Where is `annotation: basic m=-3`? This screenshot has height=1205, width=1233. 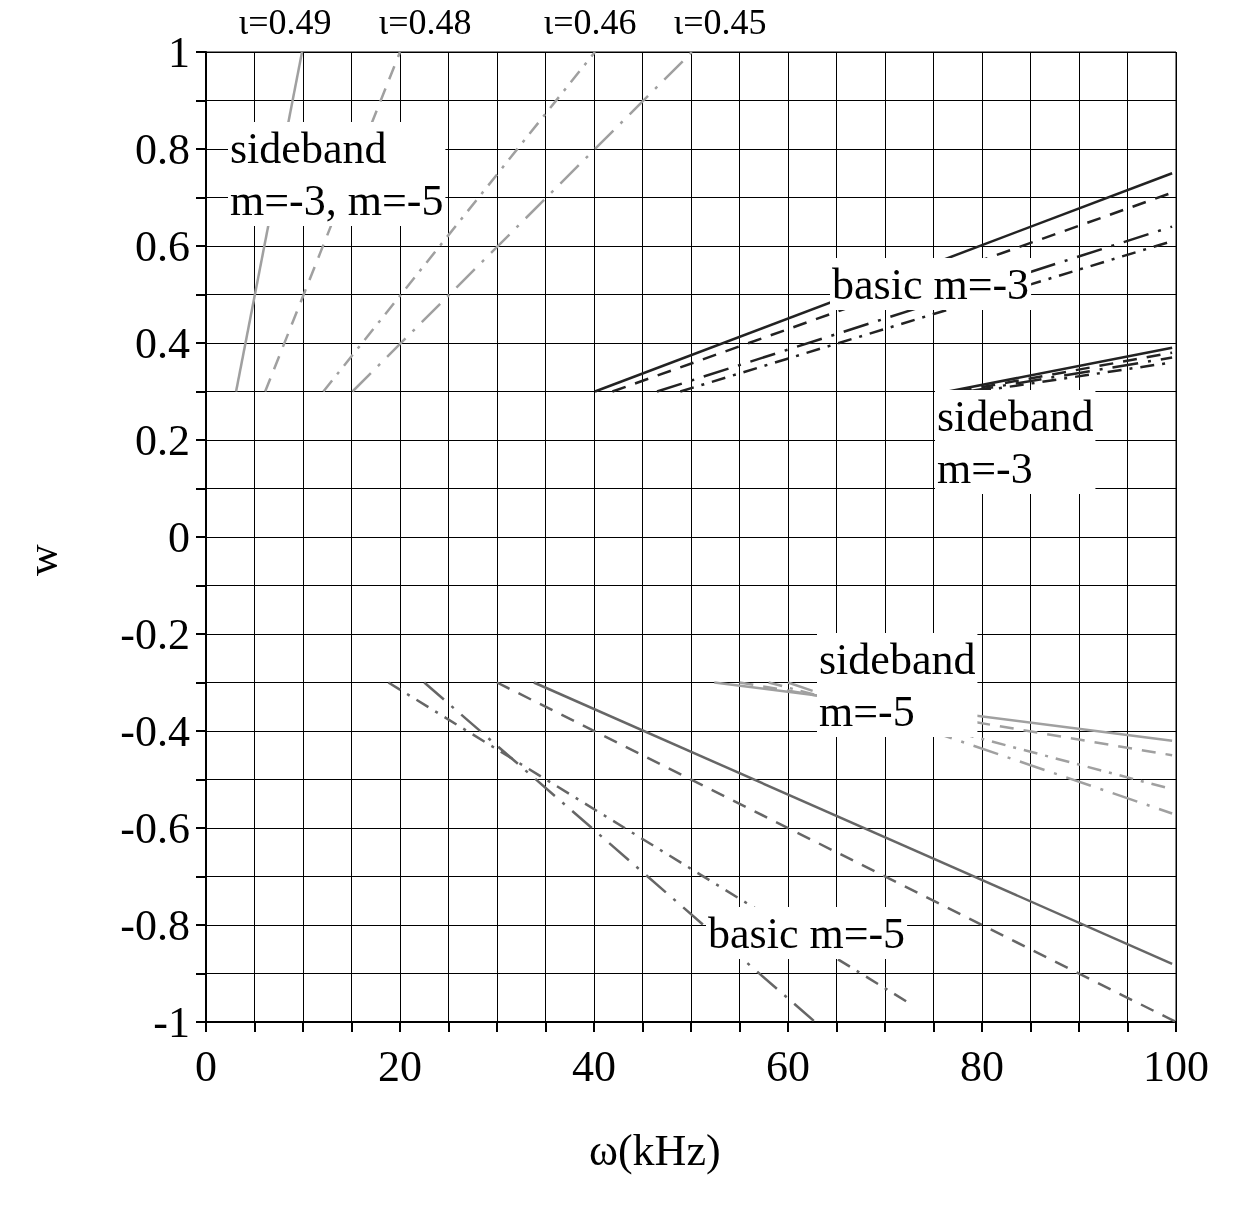 annotation: basic m=-3 is located at coordinates (931, 284).